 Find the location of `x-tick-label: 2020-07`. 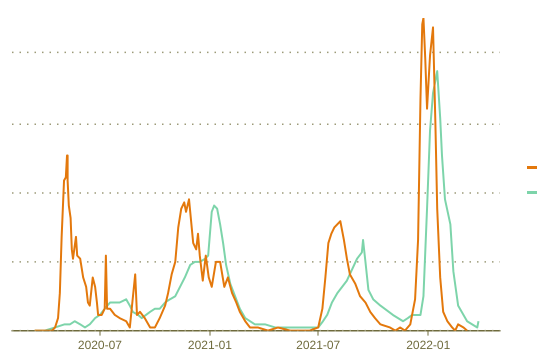

x-tick-label: 2020-07 is located at coordinates (100, 345).